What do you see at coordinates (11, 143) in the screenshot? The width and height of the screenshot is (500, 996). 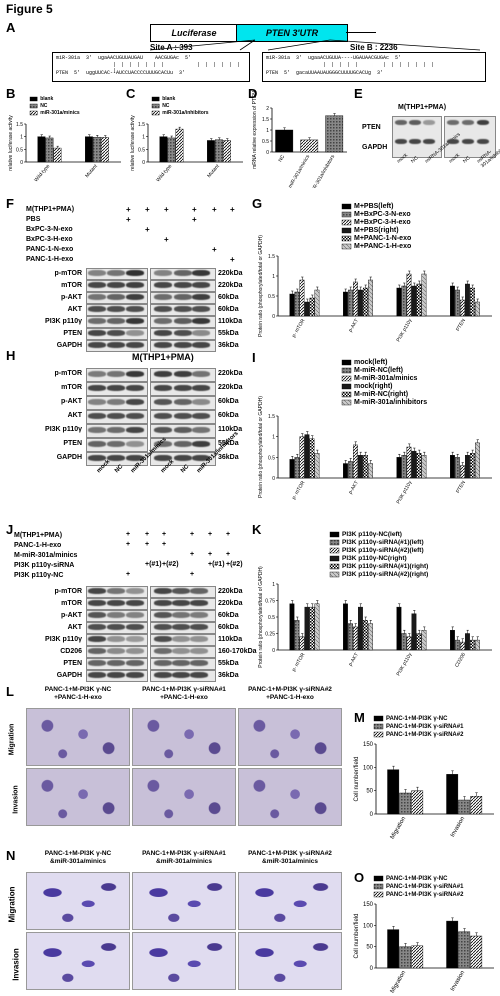 I see `y-axis-label: relative luciferase activity` at bounding box center [11, 143].